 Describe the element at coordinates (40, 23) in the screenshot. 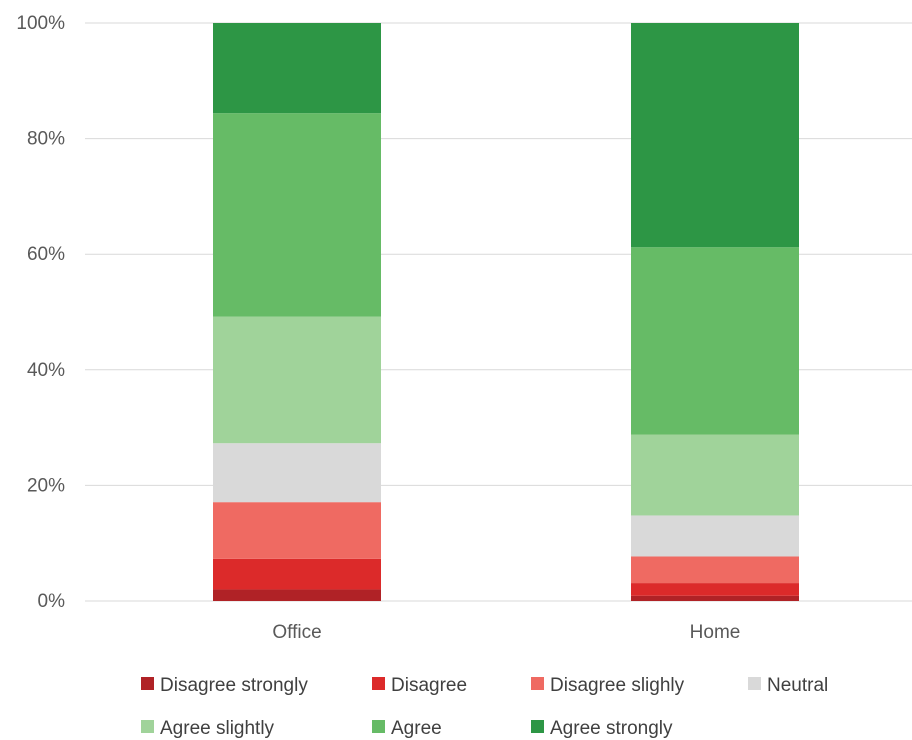

I see `y-tick-label: 100%` at that location.